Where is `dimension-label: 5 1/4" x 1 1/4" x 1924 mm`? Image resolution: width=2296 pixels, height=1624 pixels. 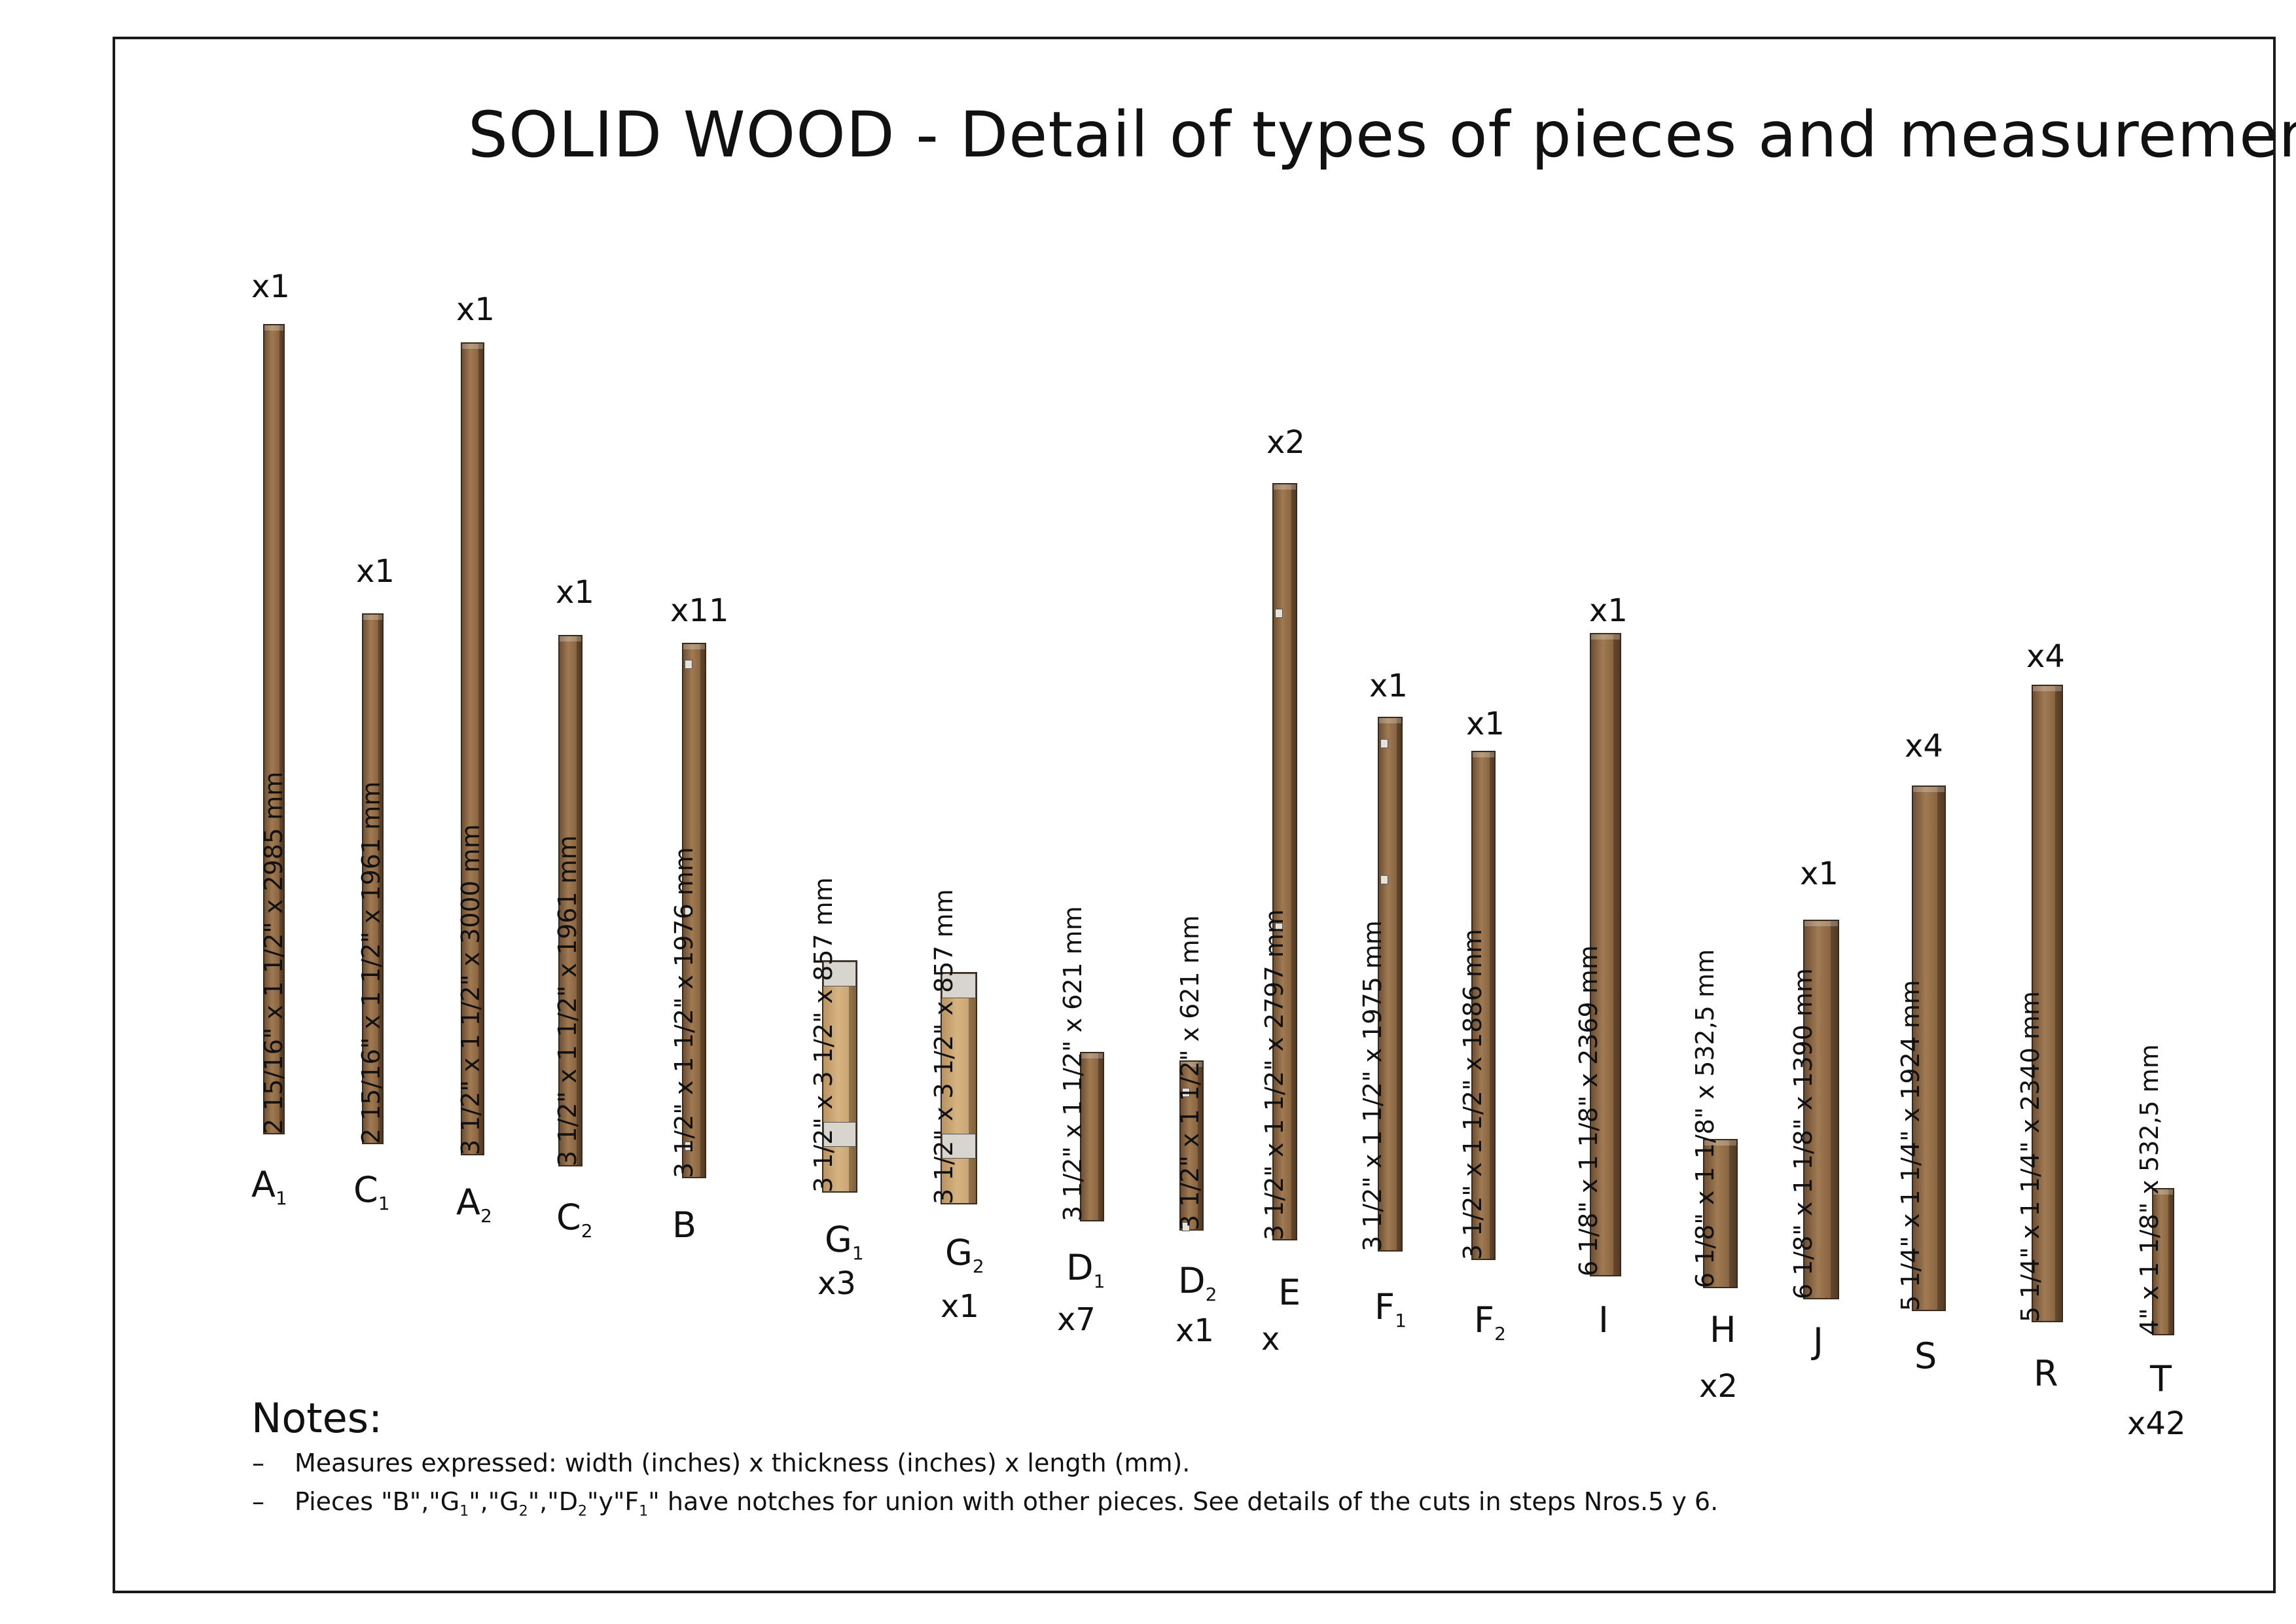
dimension-label: 5 1/4" x 1 1/4" x 1924 mm is located at coordinates (1910, 1145).